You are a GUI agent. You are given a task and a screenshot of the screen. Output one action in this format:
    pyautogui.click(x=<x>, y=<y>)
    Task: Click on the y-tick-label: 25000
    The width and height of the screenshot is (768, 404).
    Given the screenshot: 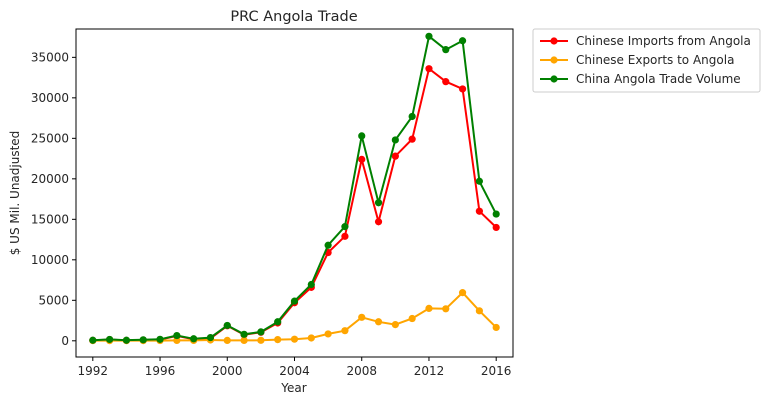 What is the action you would take?
    pyautogui.click(x=50, y=138)
    